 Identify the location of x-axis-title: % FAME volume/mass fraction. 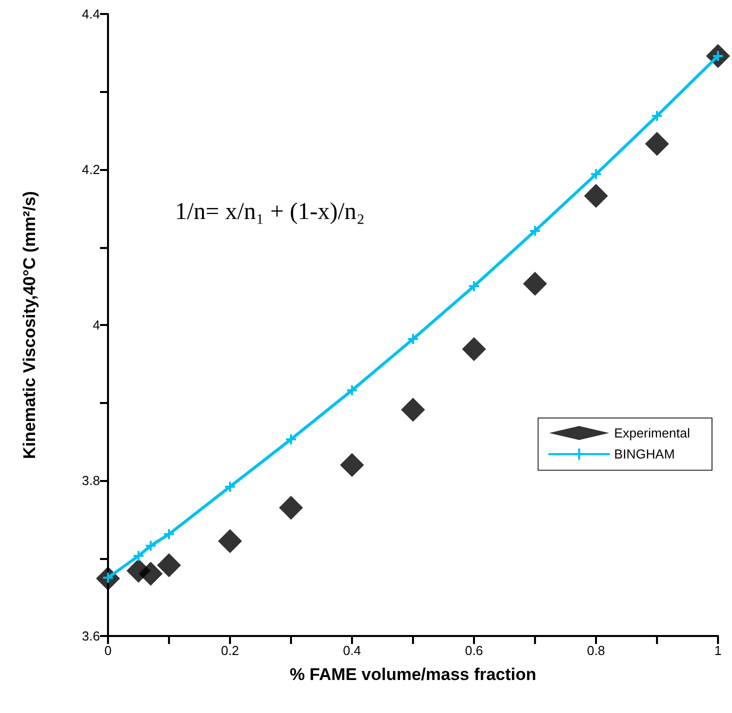
(413, 674).